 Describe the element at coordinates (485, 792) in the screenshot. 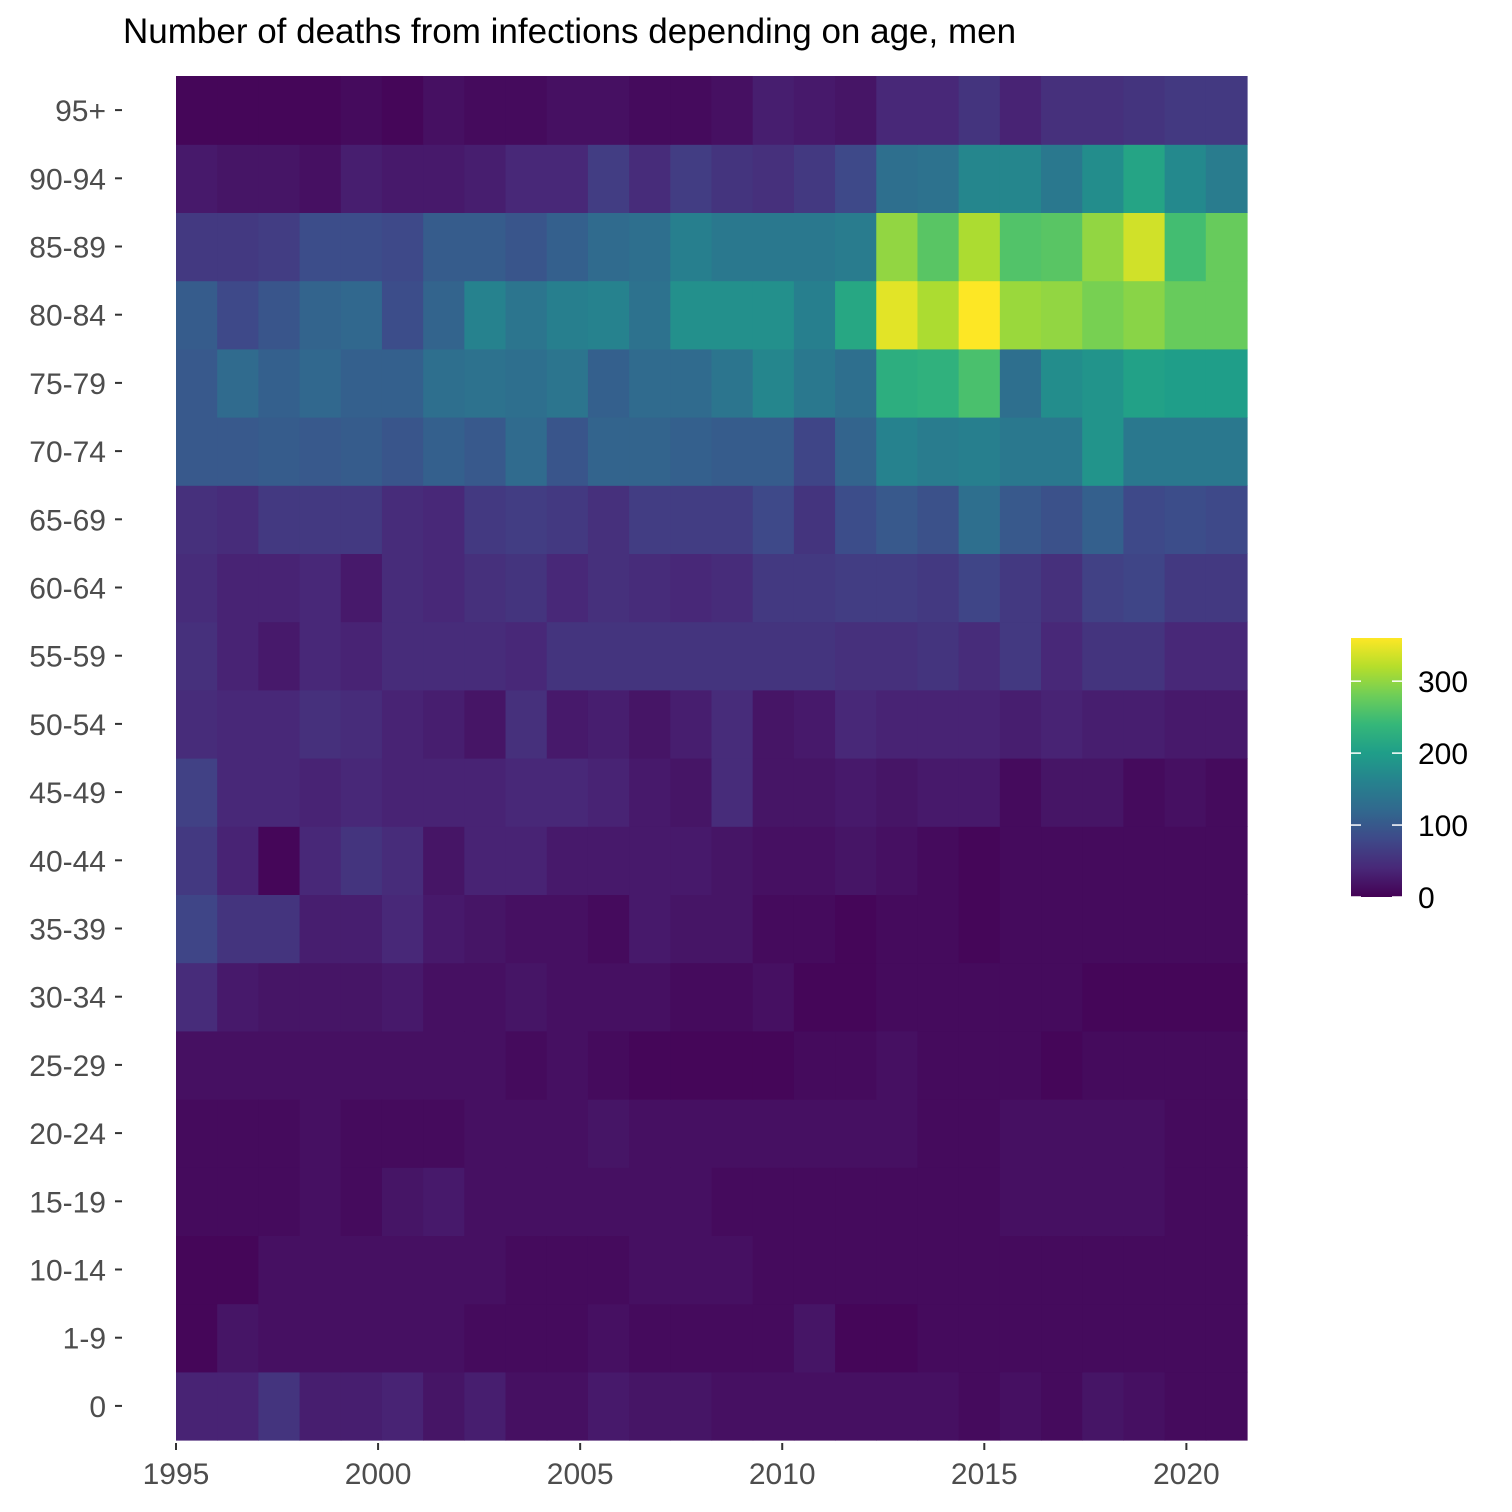

I see `heatmap-cell-45-49-2003` at that location.